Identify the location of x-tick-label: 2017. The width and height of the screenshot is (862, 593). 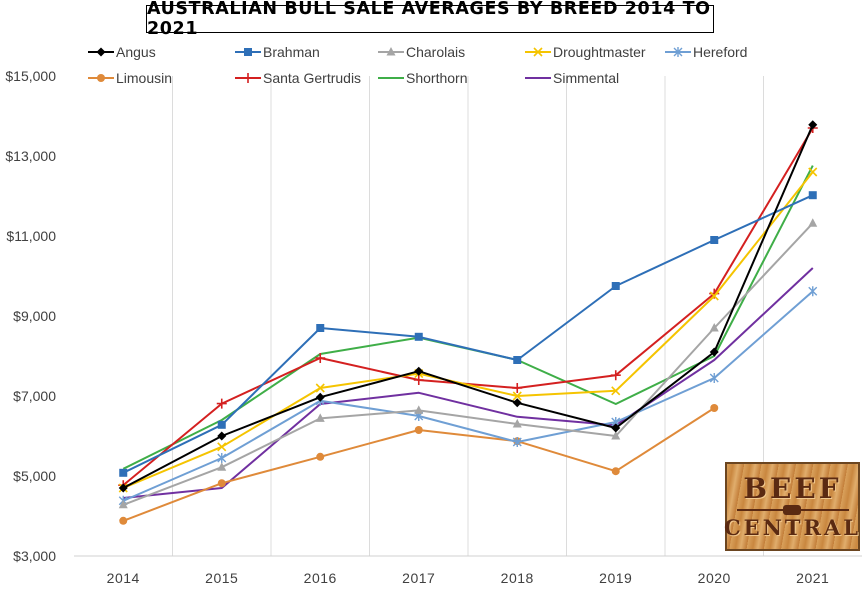
(418, 578).